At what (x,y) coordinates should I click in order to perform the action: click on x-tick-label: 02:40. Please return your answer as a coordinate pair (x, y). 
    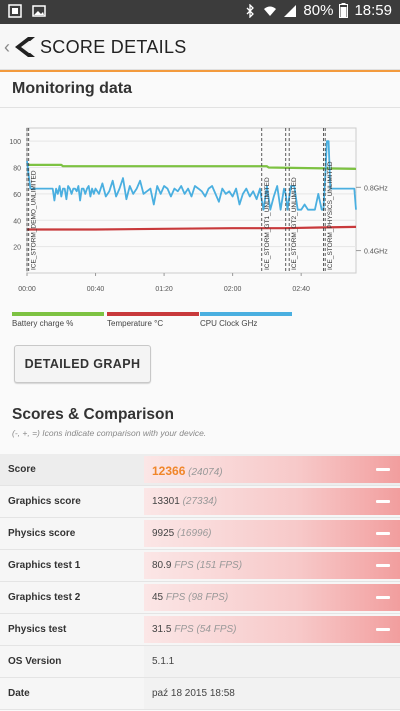
    Looking at the image, I should click on (301, 289).